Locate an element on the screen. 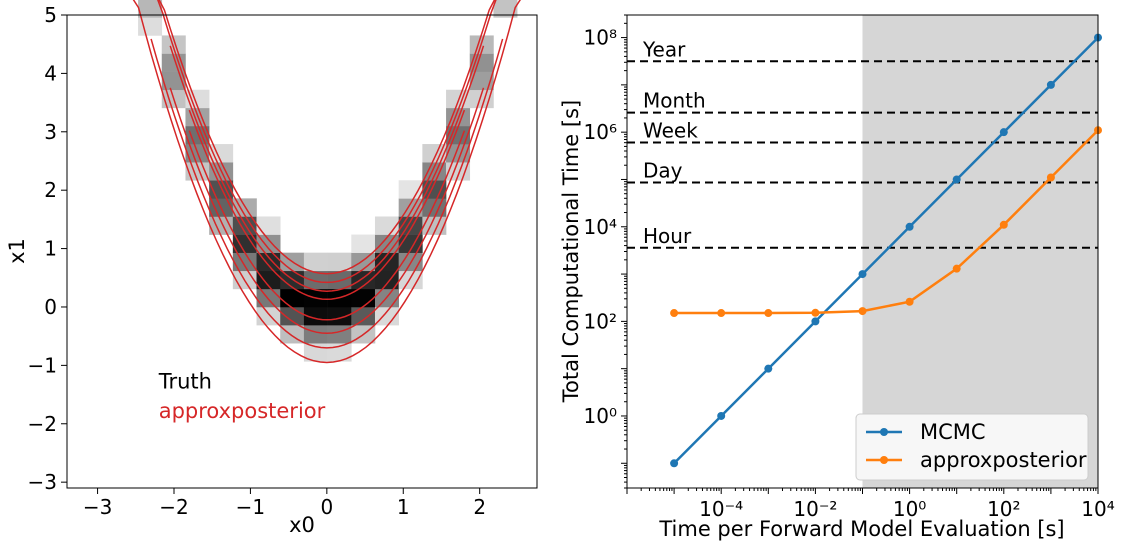 Image resolution: width=1123 pixels, height=547 pixels. right-y-tick-label: 10⁶ is located at coordinates (600, 132).